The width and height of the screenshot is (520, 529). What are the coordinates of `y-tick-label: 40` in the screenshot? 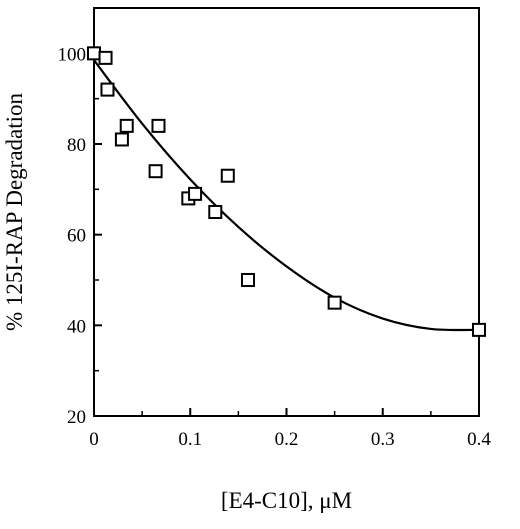 It's located at (76, 326).